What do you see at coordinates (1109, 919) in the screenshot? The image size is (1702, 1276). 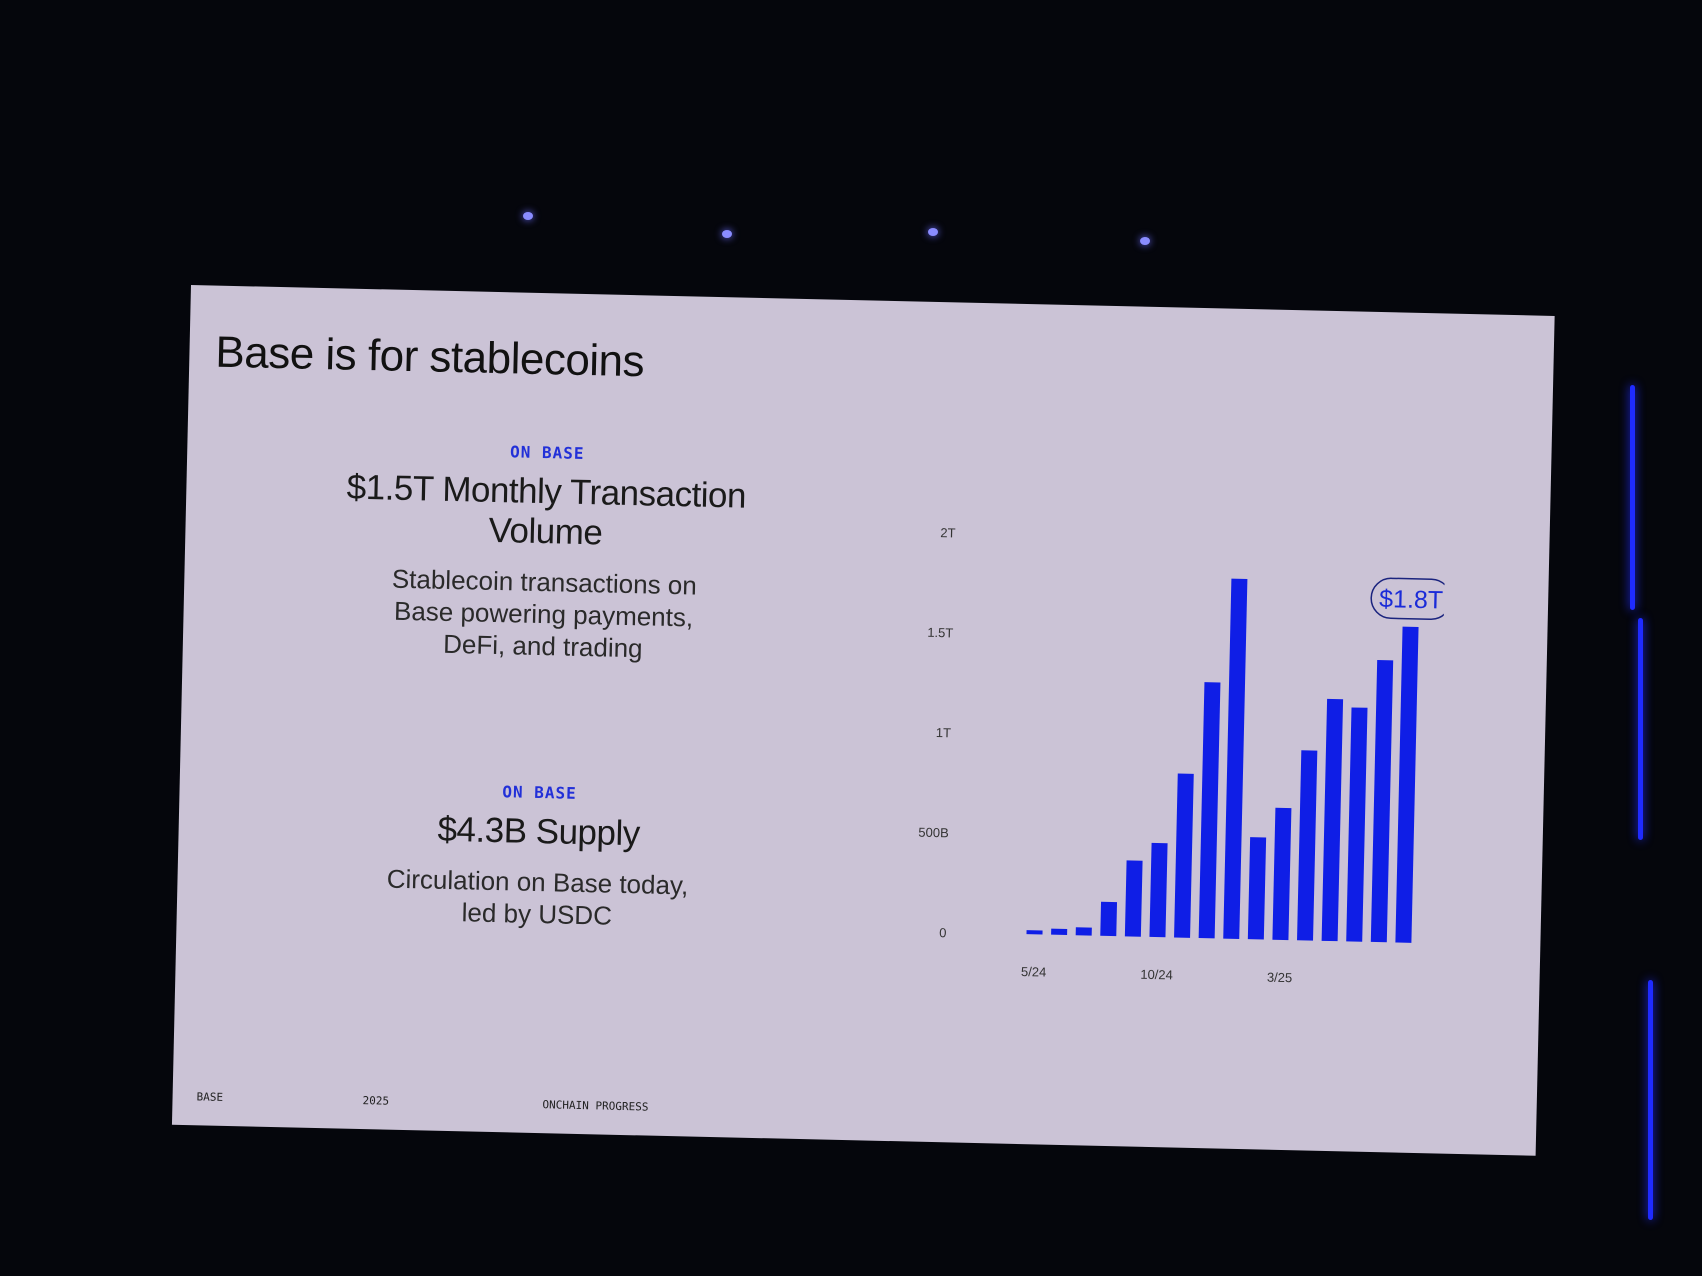 I see `bar-8/24` at bounding box center [1109, 919].